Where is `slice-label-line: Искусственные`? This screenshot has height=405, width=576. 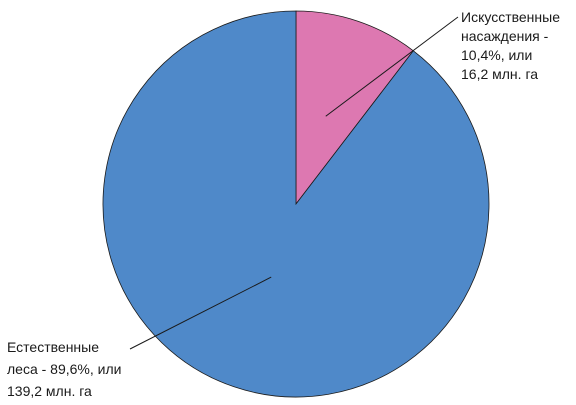 slice-label-line: Искусственные is located at coordinates (510, 17).